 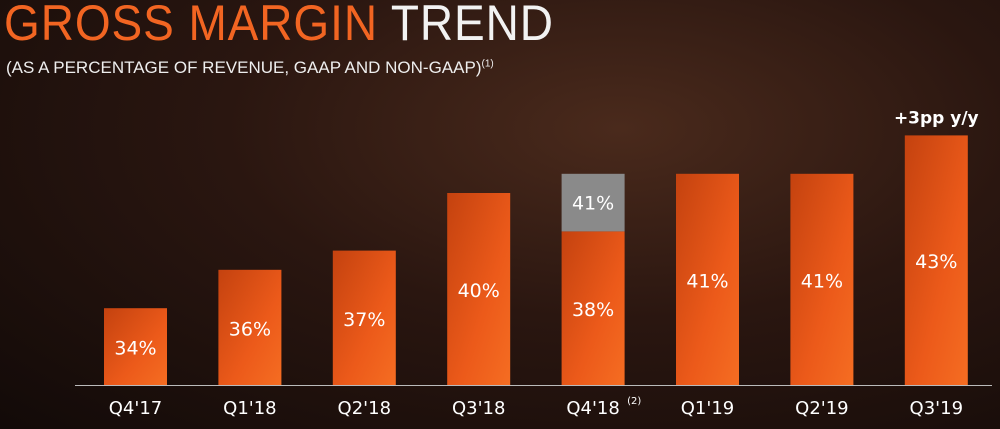 What do you see at coordinates (135, 408) in the screenshot?
I see `x-tick-label: Q4'17` at bounding box center [135, 408].